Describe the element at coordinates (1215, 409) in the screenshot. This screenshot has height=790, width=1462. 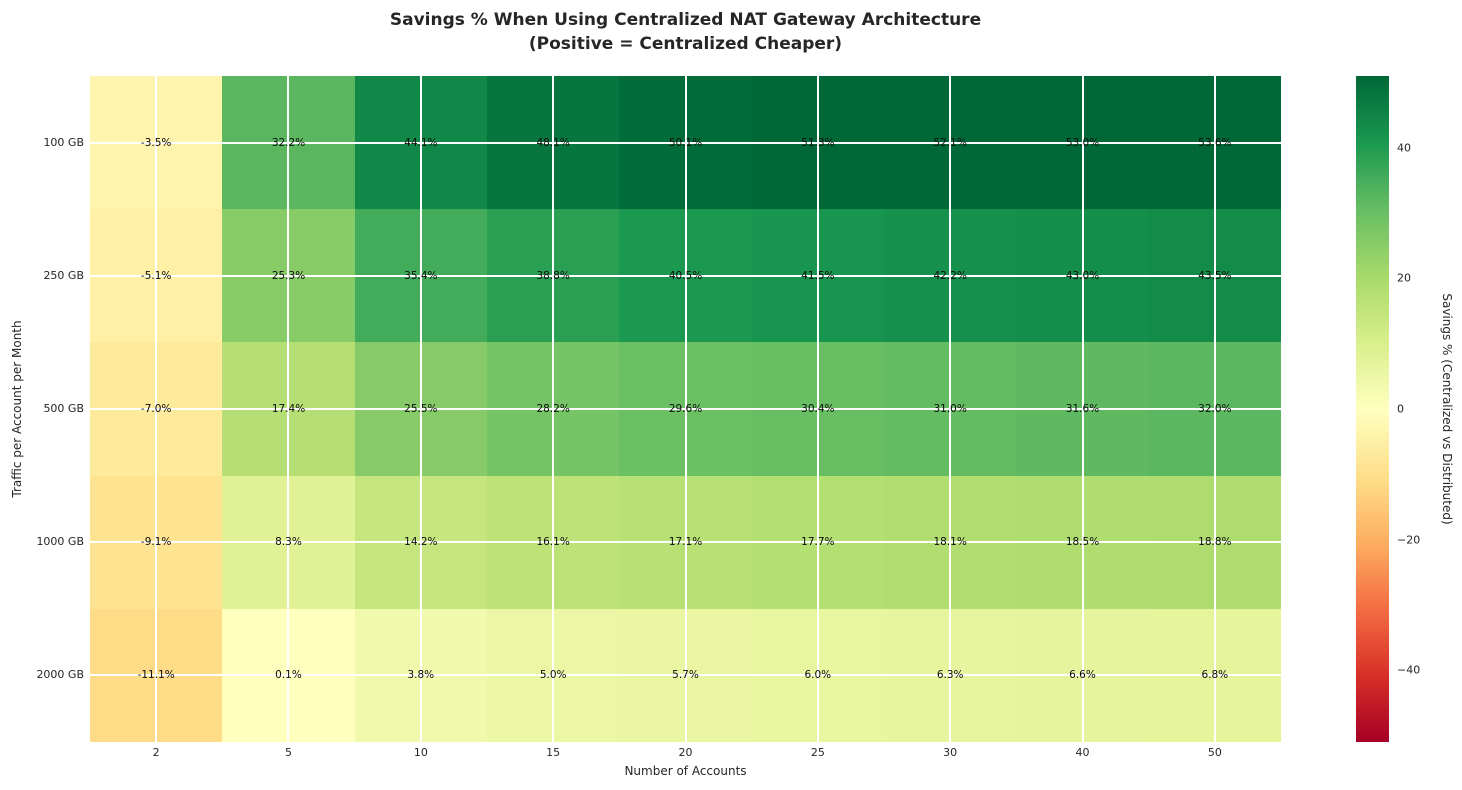
I see `cell-value-label: 32.0%` at that location.